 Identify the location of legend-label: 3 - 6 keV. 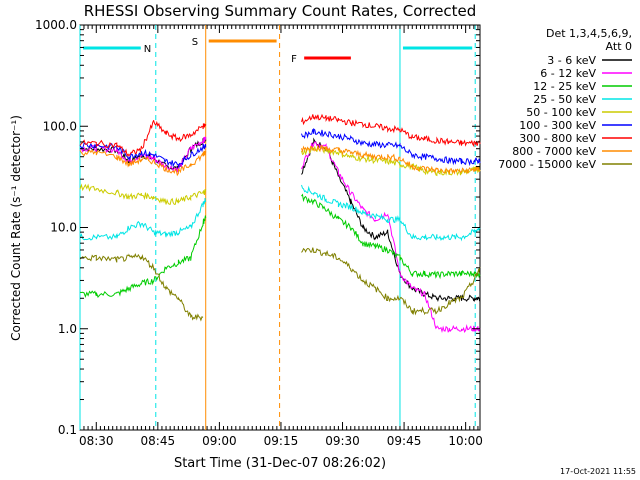
(571, 60).